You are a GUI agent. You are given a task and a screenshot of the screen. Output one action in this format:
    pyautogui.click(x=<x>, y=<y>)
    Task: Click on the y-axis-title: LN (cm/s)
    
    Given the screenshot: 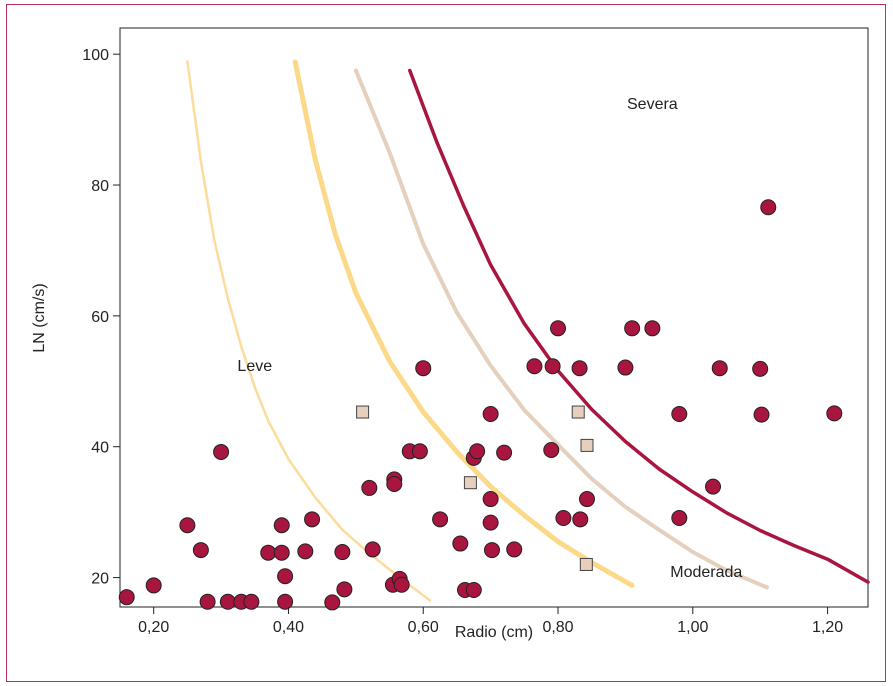 What is the action you would take?
    pyautogui.click(x=39, y=317)
    